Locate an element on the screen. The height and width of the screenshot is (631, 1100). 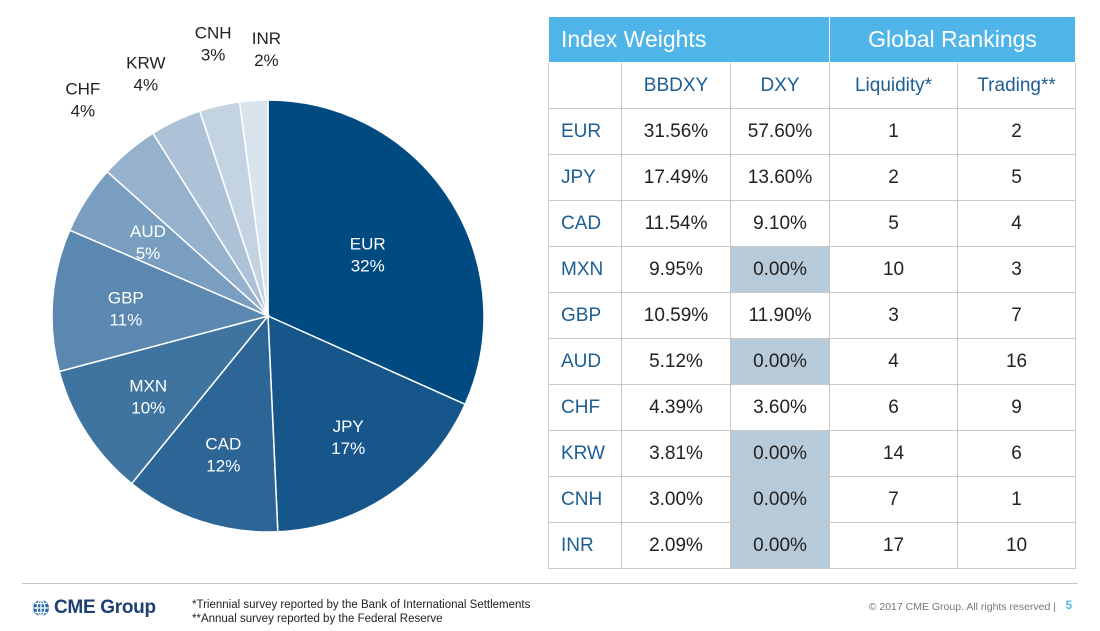
pie-pct-chf: 4% is located at coordinates (83, 110).